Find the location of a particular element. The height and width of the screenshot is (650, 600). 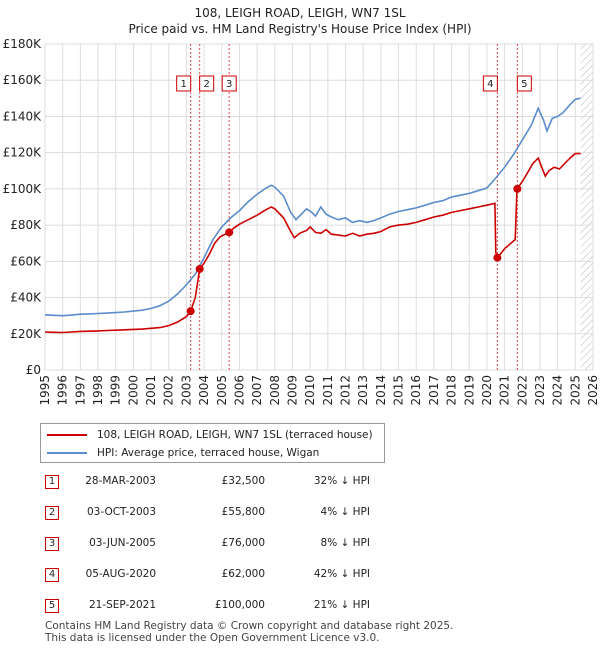

x-tick-label: 1996 is located at coordinates (63, 390).